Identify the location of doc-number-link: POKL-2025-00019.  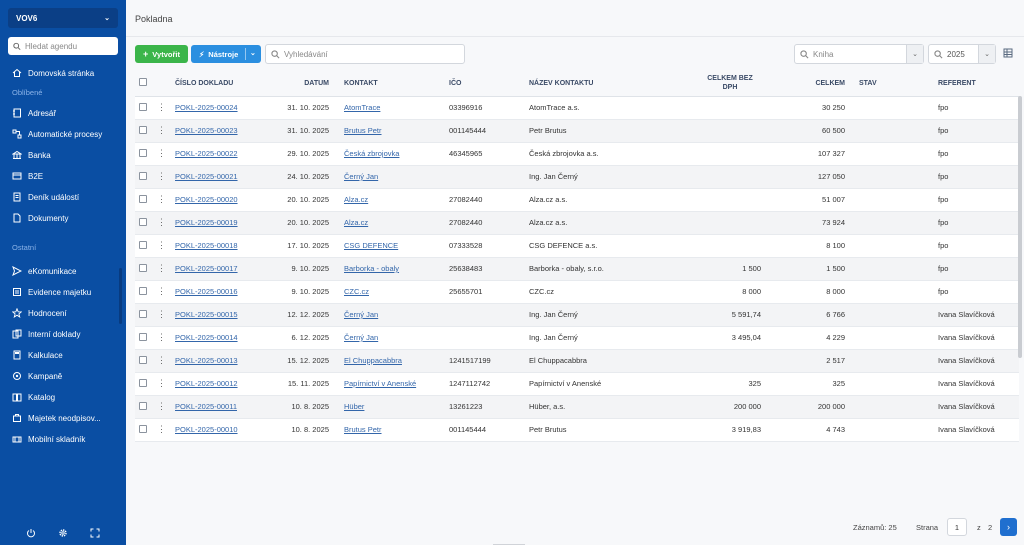
(206, 222).